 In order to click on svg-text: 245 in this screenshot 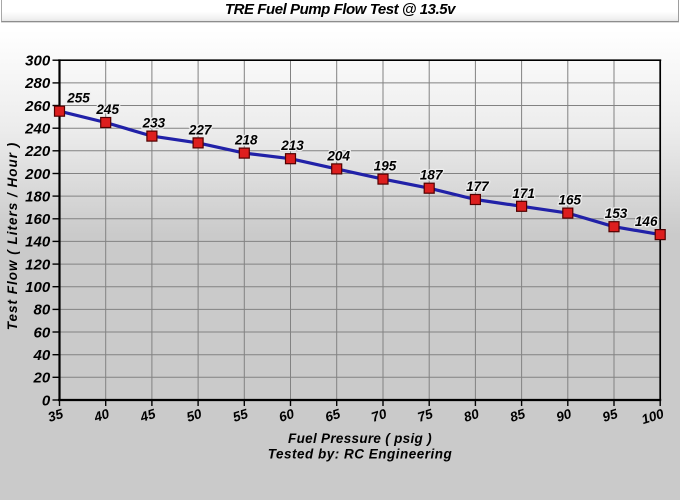, I will do `click(107, 109)`.